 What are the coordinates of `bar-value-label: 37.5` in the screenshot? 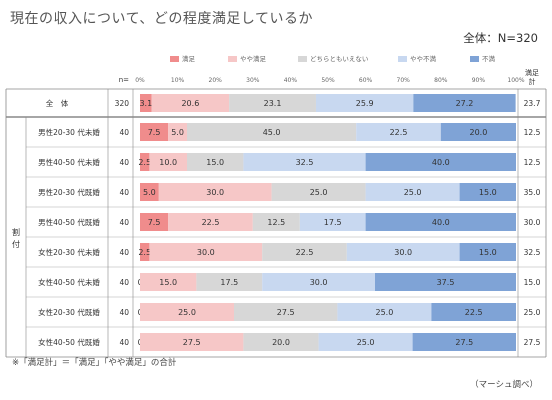 It's located at (446, 282).